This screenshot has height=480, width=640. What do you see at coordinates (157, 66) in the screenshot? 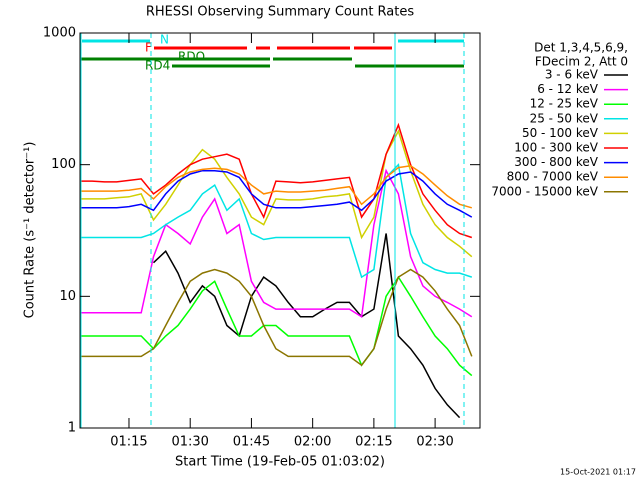
I see `decim-label: RD4` at bounding box center [157, 66].